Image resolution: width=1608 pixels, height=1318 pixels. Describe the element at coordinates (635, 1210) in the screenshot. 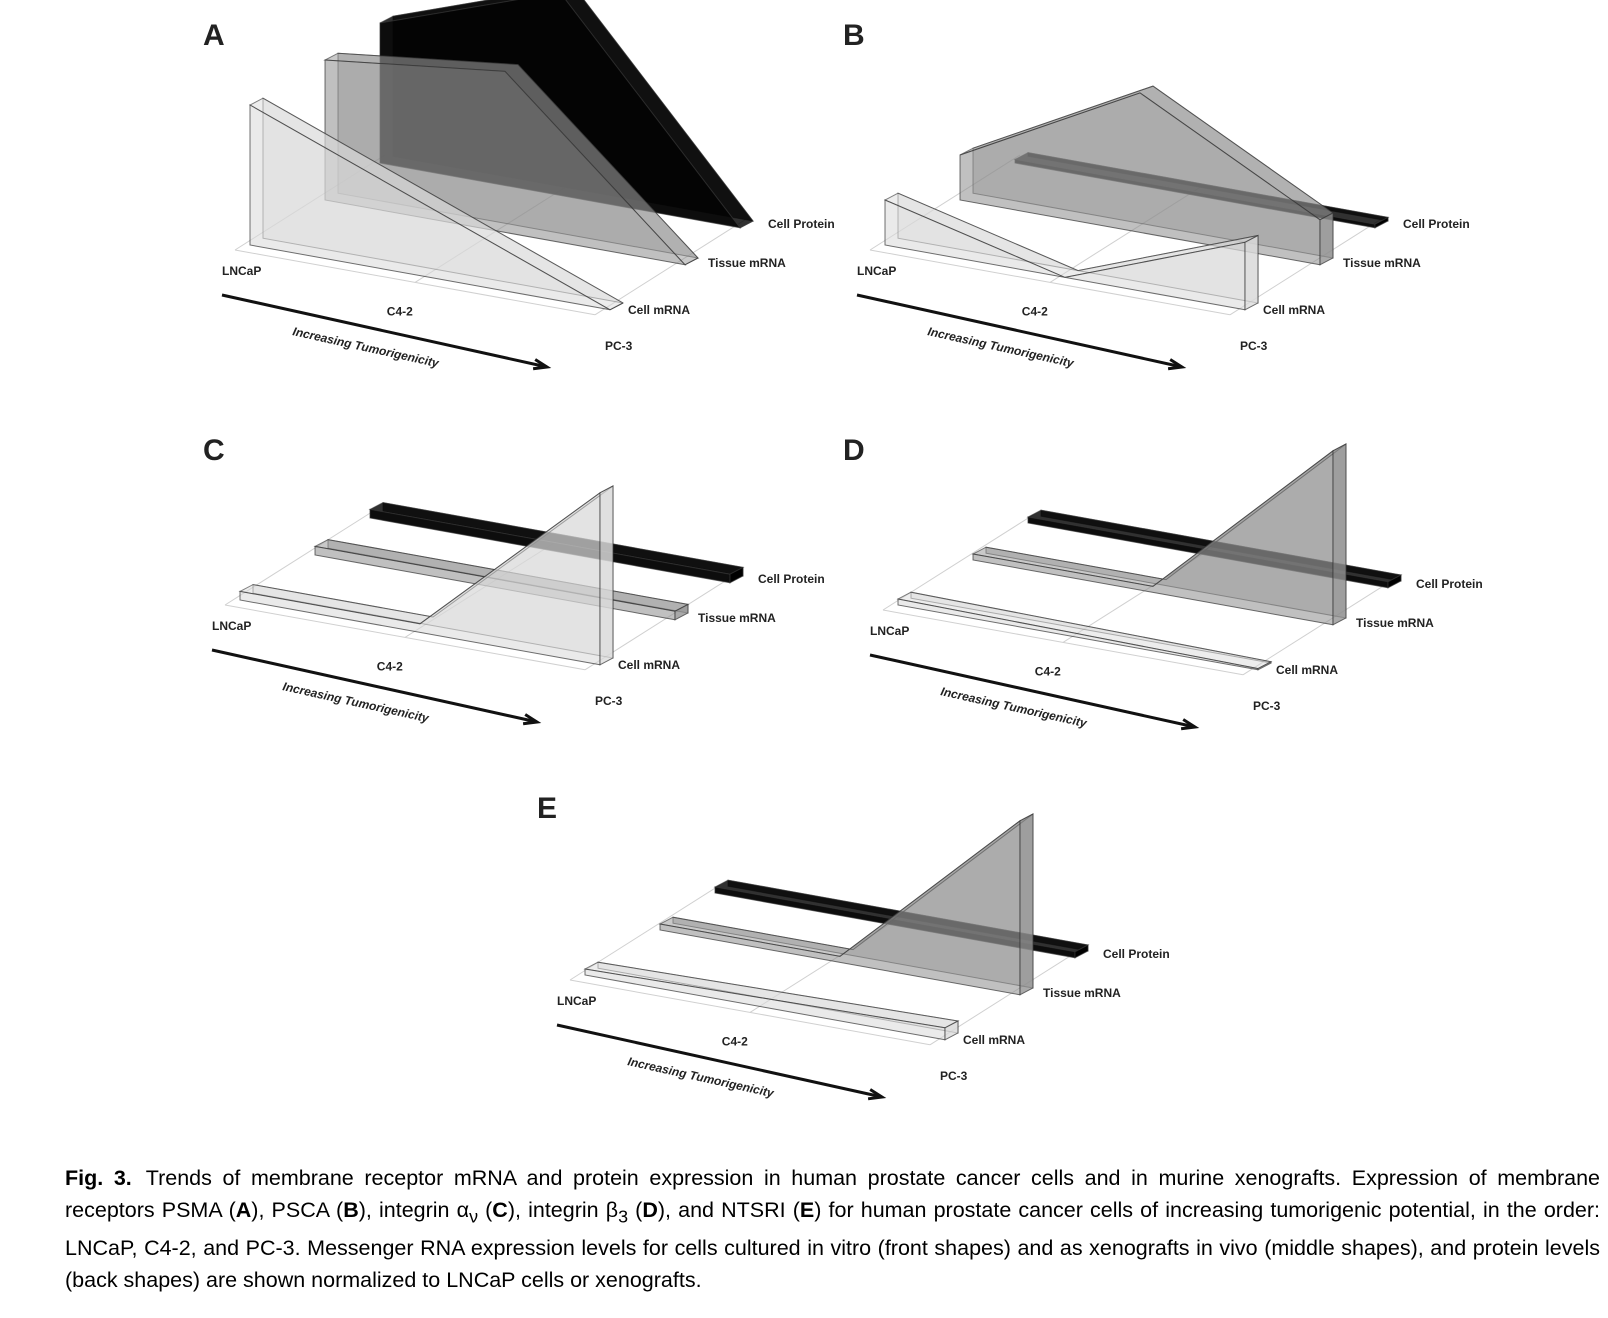

I see `caption-text-6: (` at that location.